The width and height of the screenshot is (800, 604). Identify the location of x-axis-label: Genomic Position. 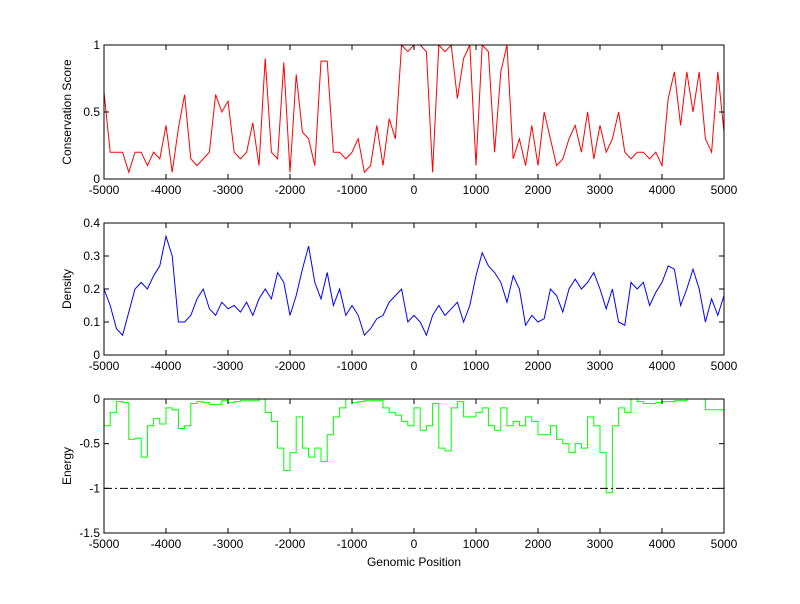
(414, 562).